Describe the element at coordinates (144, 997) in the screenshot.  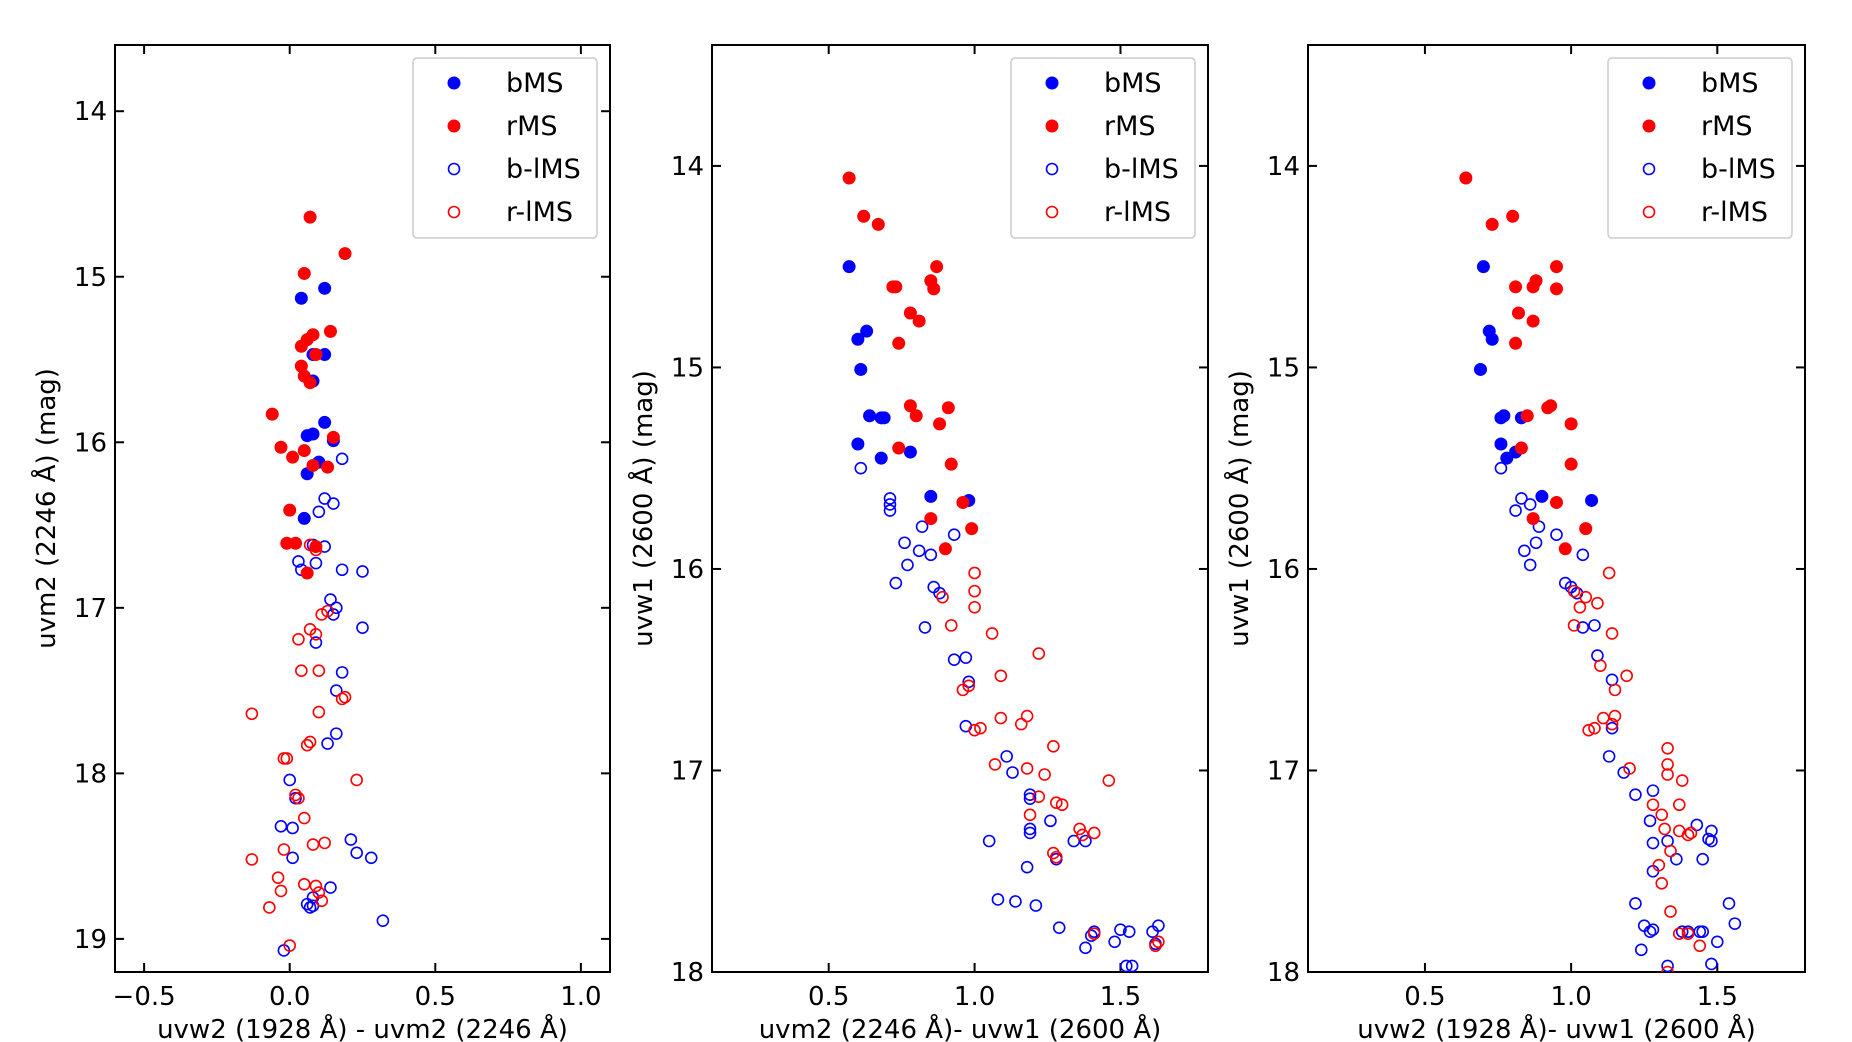
I see `x-tick-label: −0.5` at that location.